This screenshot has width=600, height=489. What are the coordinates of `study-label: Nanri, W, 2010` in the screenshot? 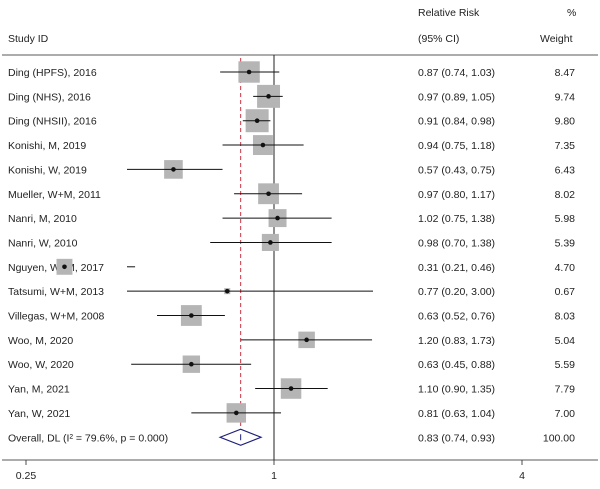 It's located at (43, 243).